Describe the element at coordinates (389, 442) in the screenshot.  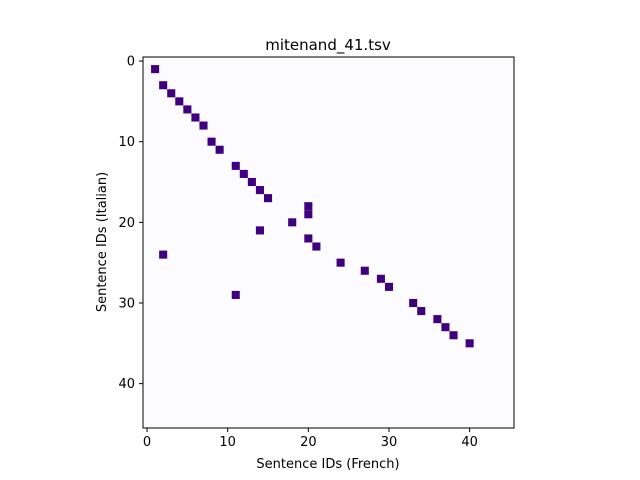
I see `x-tick-label: 30` at that location.